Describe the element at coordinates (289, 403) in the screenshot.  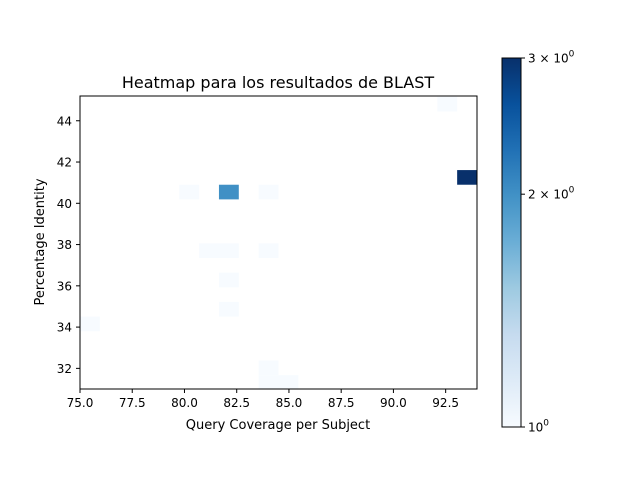
I see `x-tick-label: 85.0` at that location.